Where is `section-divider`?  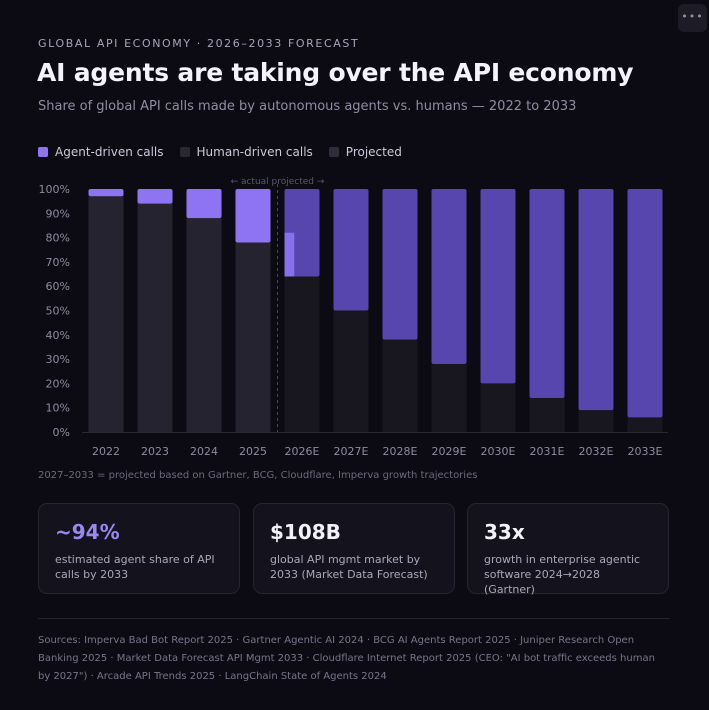
section-divider is located at coordinates (354, 618).